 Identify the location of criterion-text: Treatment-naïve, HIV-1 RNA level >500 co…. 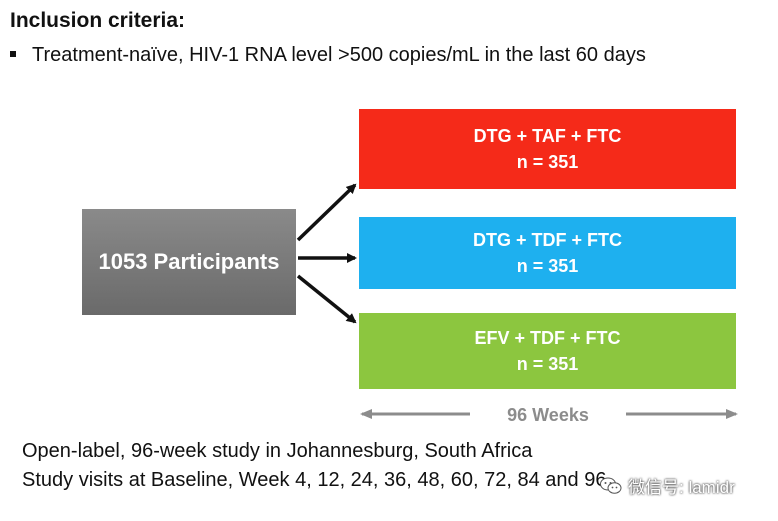
(339, 55).